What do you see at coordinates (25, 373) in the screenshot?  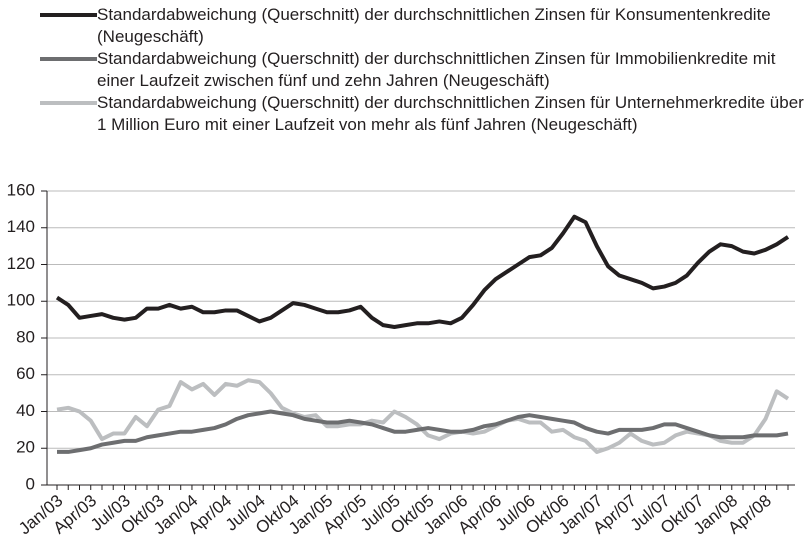 I see `y-tick-label: 60` at bounding box center [25, 373].